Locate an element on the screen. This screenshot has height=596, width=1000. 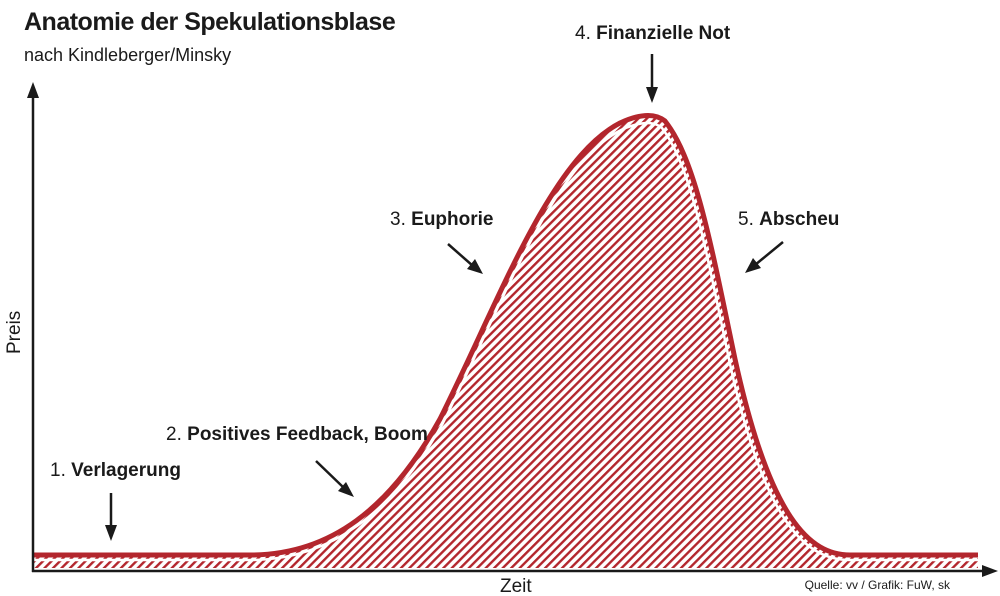
phase-2-label: 2. Positives Feedback, Boom is located at coordinates (297, 434).